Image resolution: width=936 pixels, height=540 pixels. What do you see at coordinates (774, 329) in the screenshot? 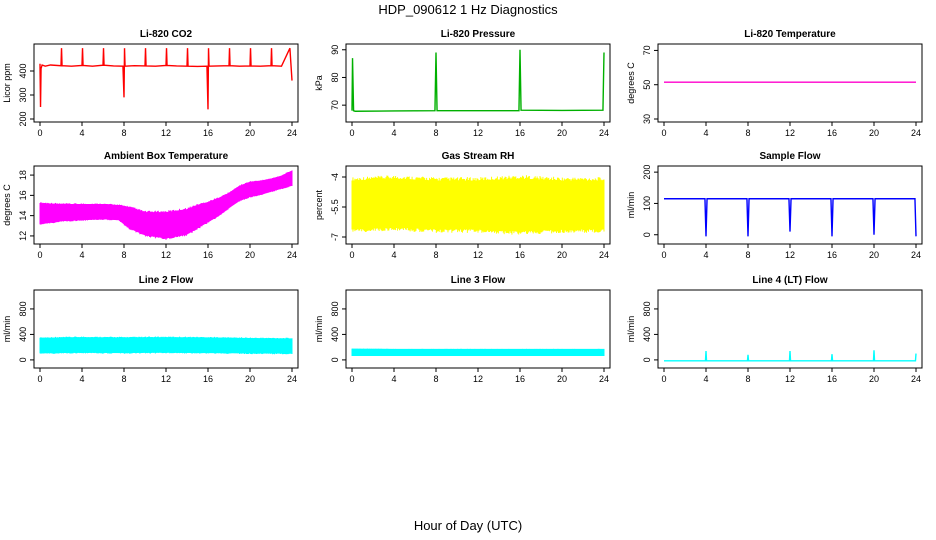
I see `panel-9: Line 4 (LT) Flow ml/min 0 400 800 0 4 8 12 16 20 24` at bounding box center [774, 329].